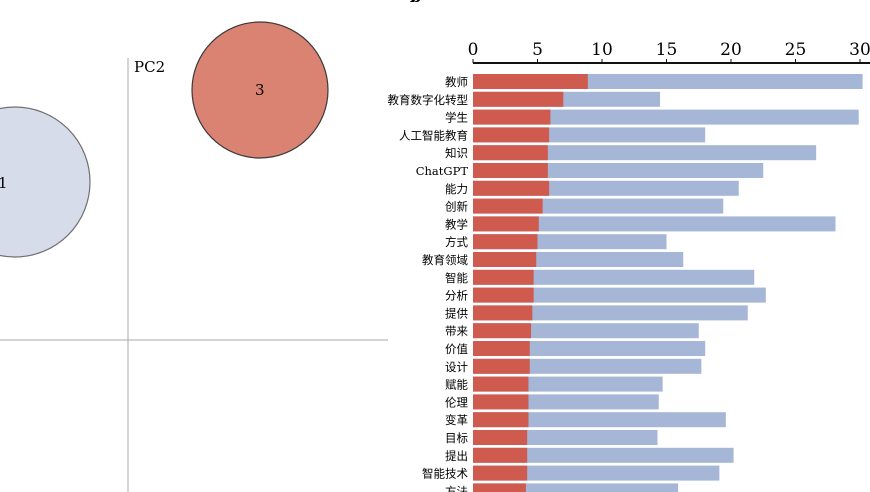  I want to click on x-tick-label: 20, so click(731, 50).